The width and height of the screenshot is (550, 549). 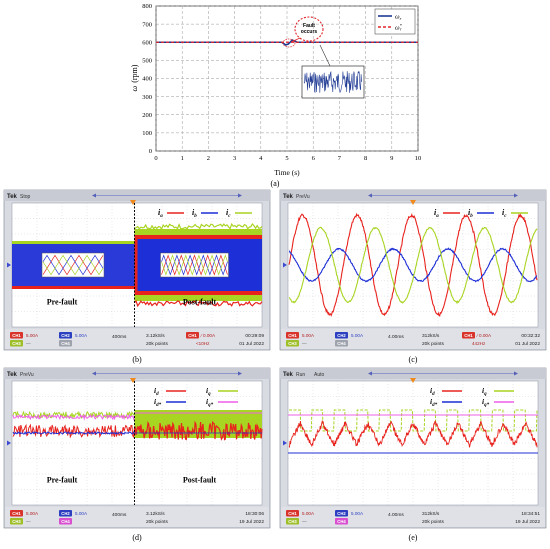 What do you see at coordinates (134, 88) in the screenshot?
I see `y-axis-symbol: ω` at bounding box center [134, 88].